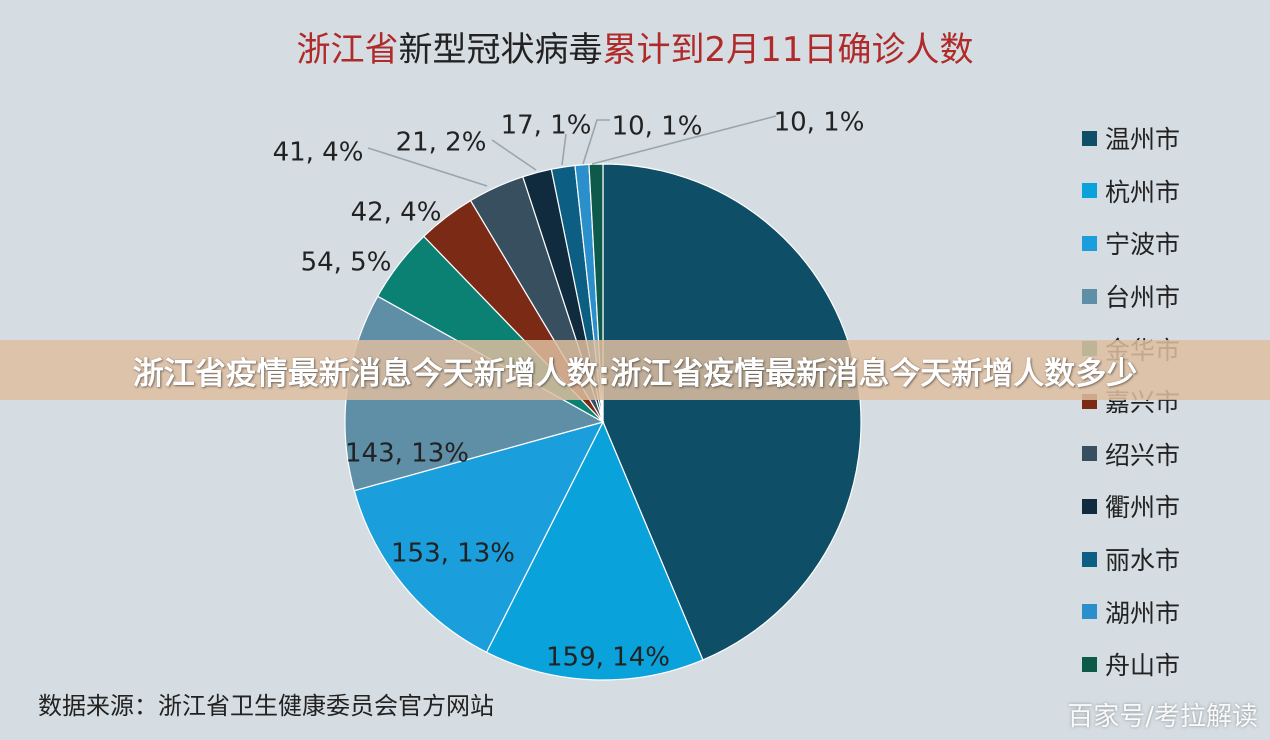 The image size is (1270, 740). Describe the element at coordinates (1143, 245) in the screenshot. I see `legend-label-2: 宁波市` at that location.